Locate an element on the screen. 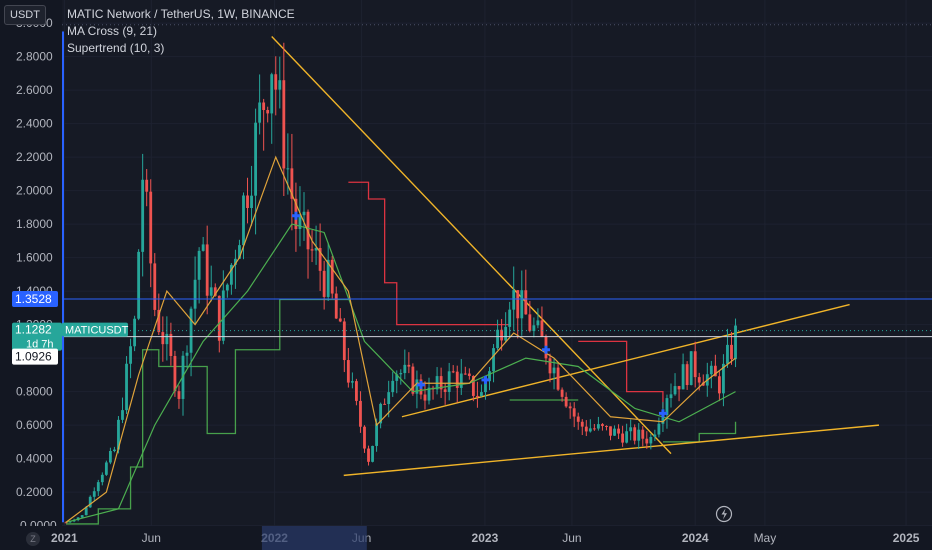  secondary-price-label: 1.0926 is located at coordinates (33, 357).